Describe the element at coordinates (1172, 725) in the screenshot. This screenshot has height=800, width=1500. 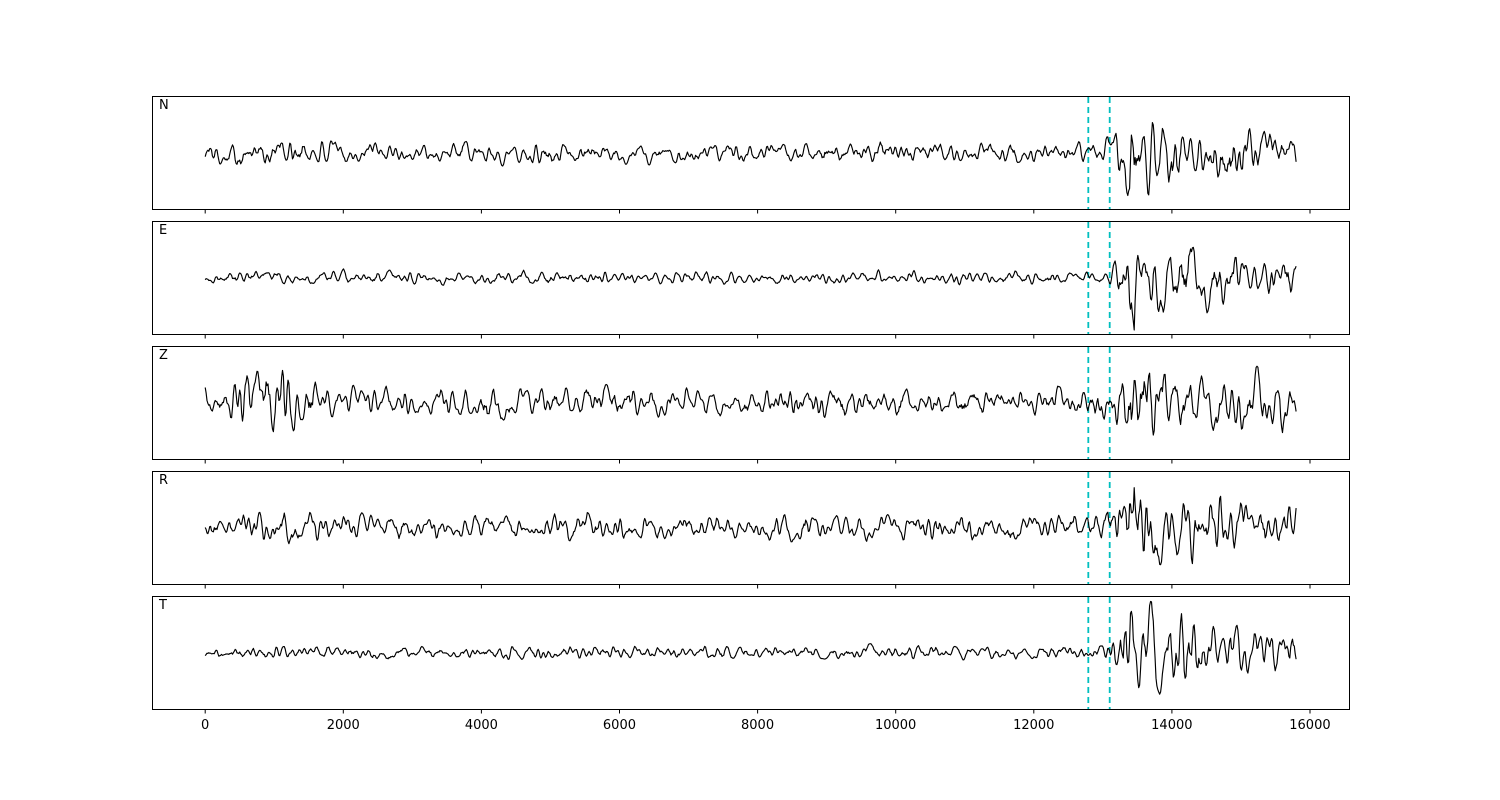
I see `x-tick-label: 14000` at that location.